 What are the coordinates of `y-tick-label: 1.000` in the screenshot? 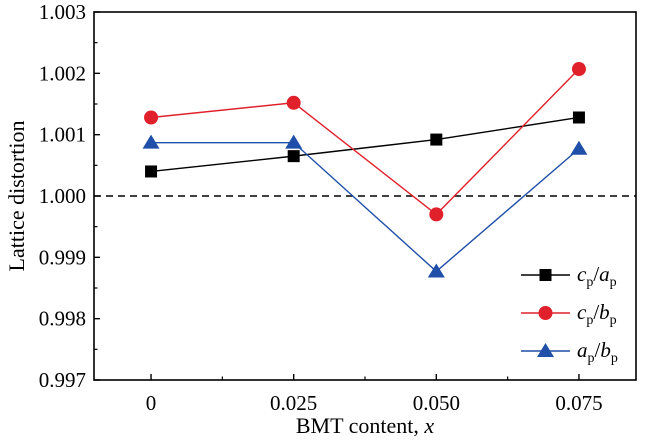 It's located at (62, 196).